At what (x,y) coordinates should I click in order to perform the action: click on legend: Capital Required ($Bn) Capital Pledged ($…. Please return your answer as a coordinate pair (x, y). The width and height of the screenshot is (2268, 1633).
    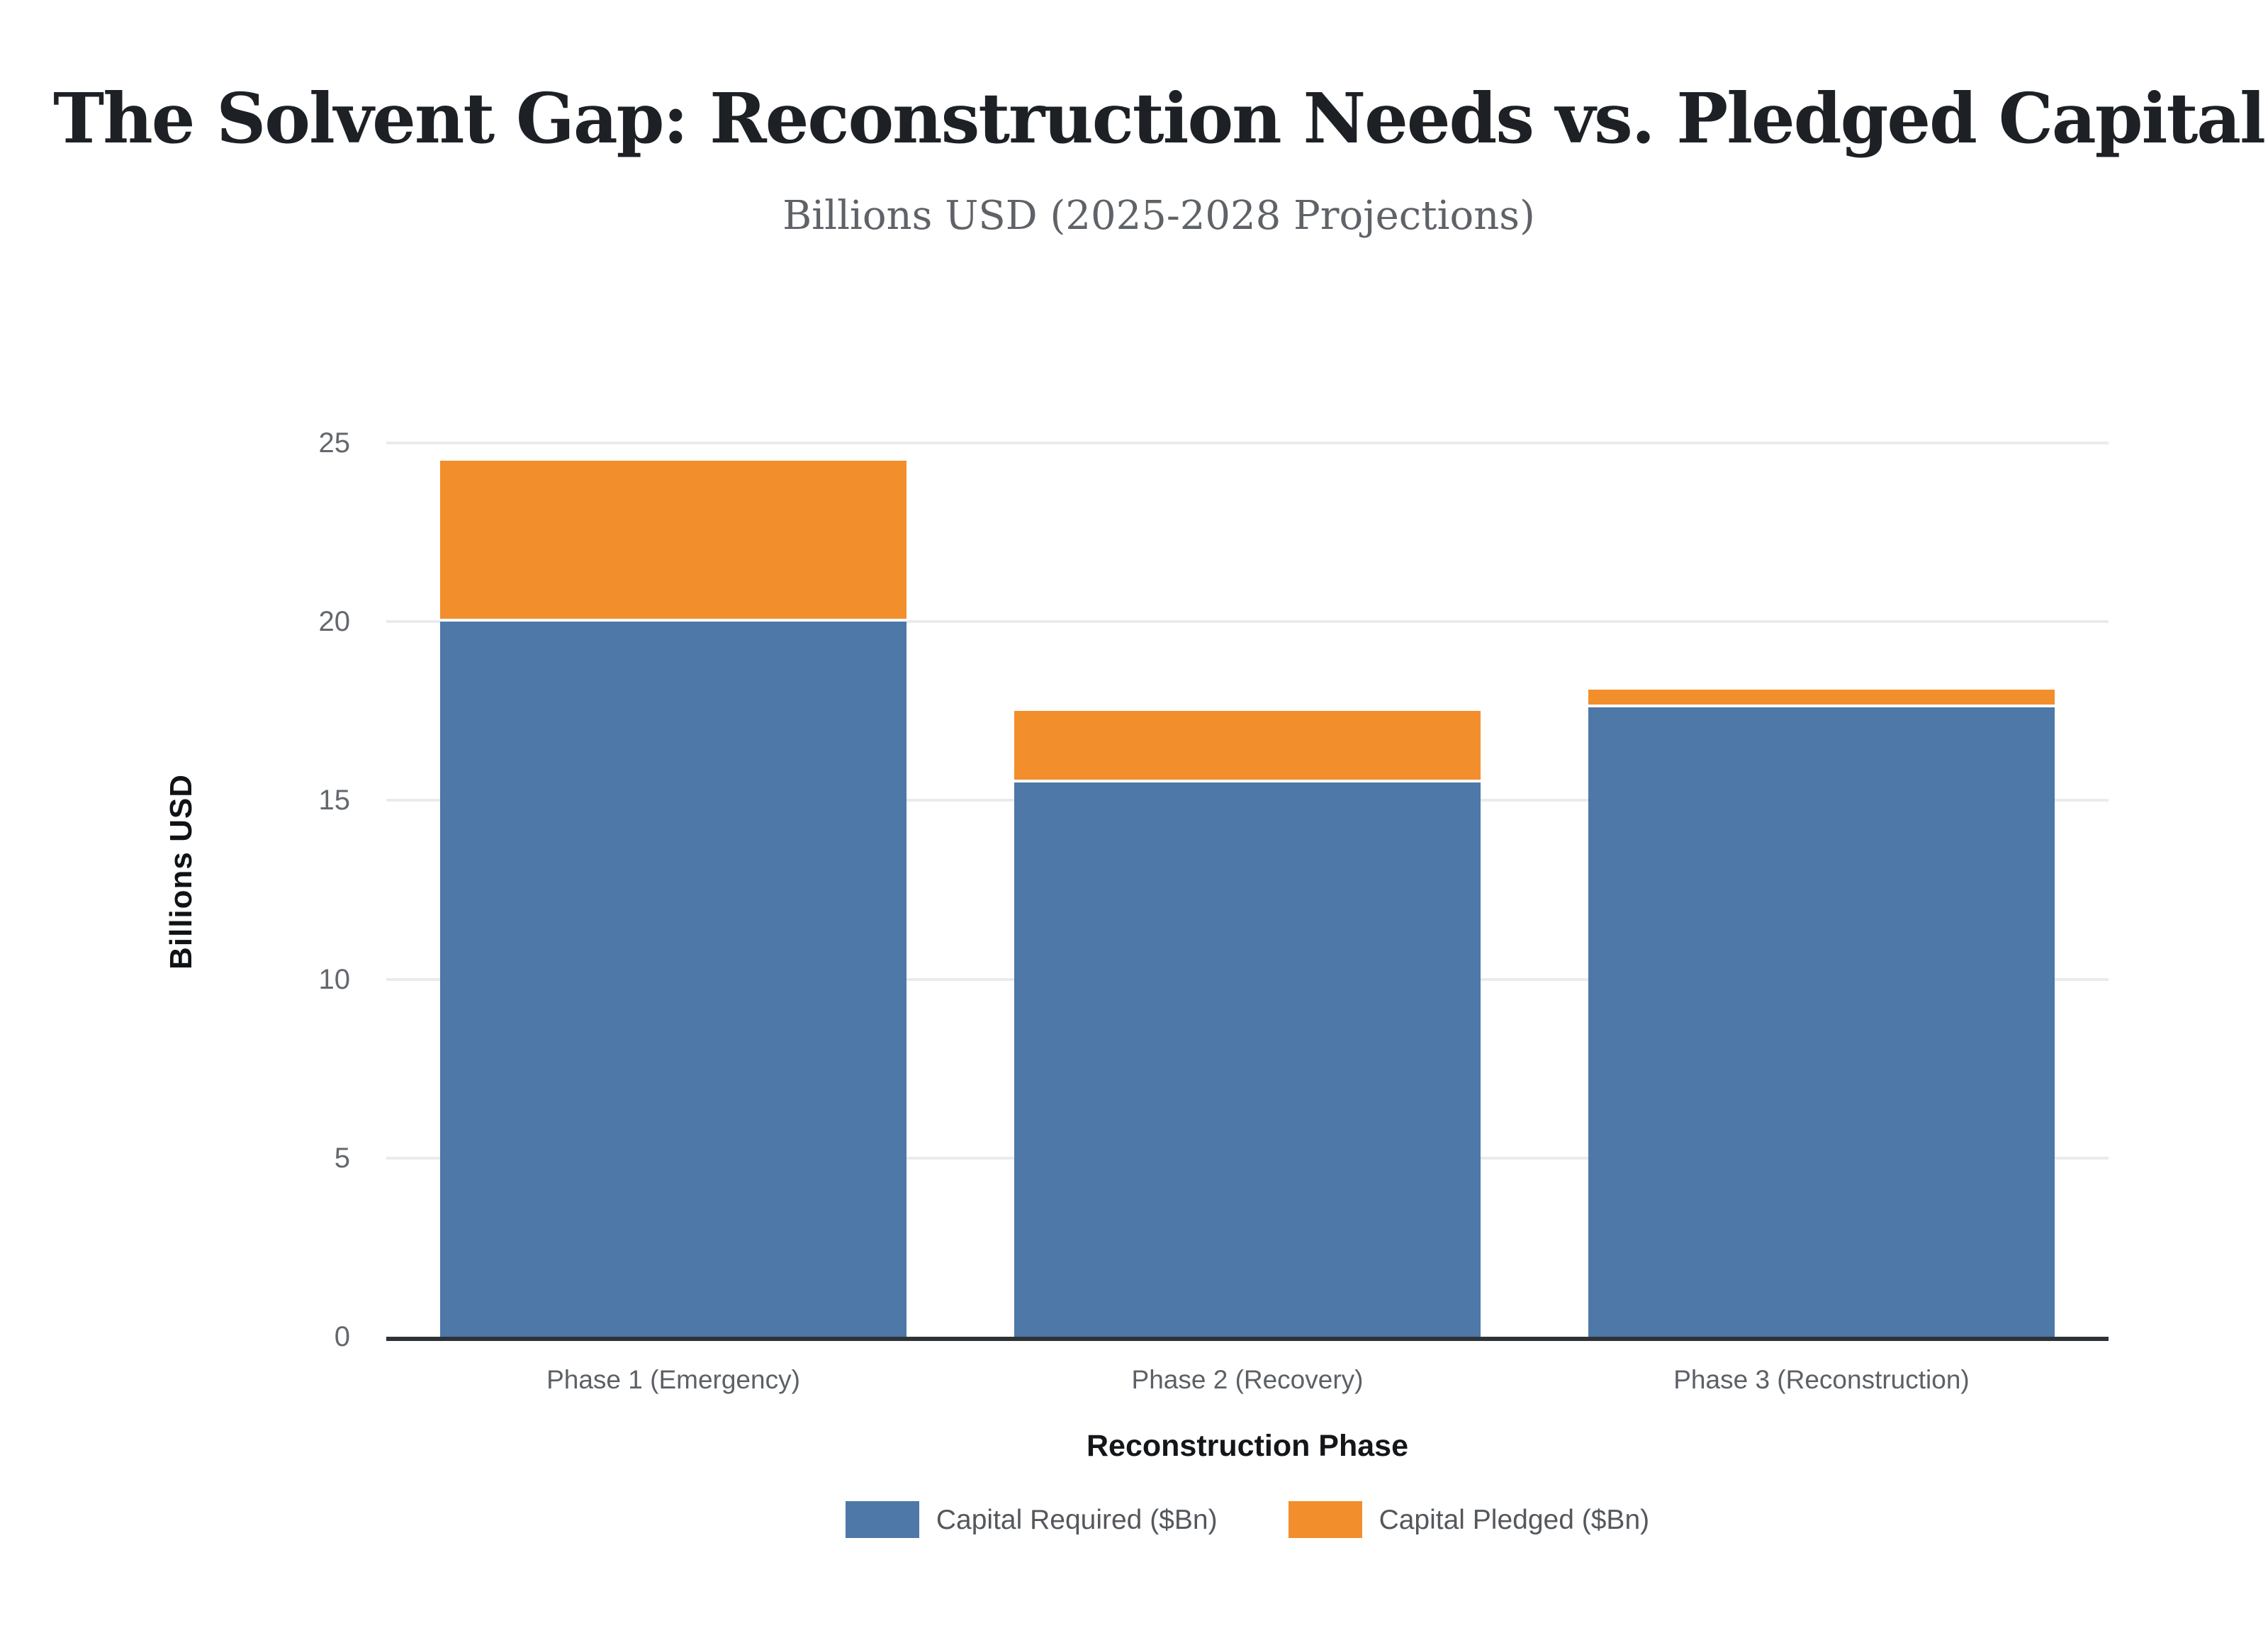
    Looking at the image, I should click on (1247, 1519).